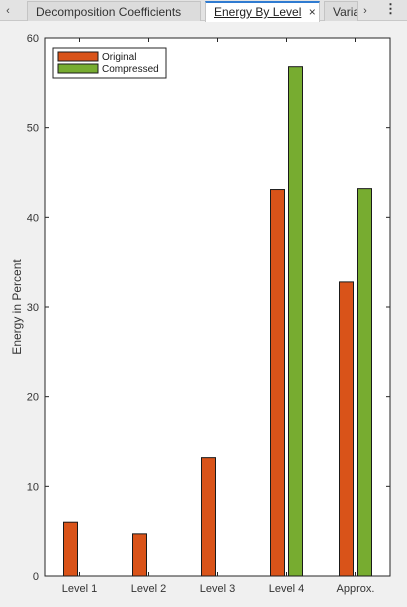 Image resolution: width=407 pixels, height=607 pixels. What do you see at coordinates (33, 308) in the screenshot?
I see `y-tick-label: 30` at bounding box center [33, 308].